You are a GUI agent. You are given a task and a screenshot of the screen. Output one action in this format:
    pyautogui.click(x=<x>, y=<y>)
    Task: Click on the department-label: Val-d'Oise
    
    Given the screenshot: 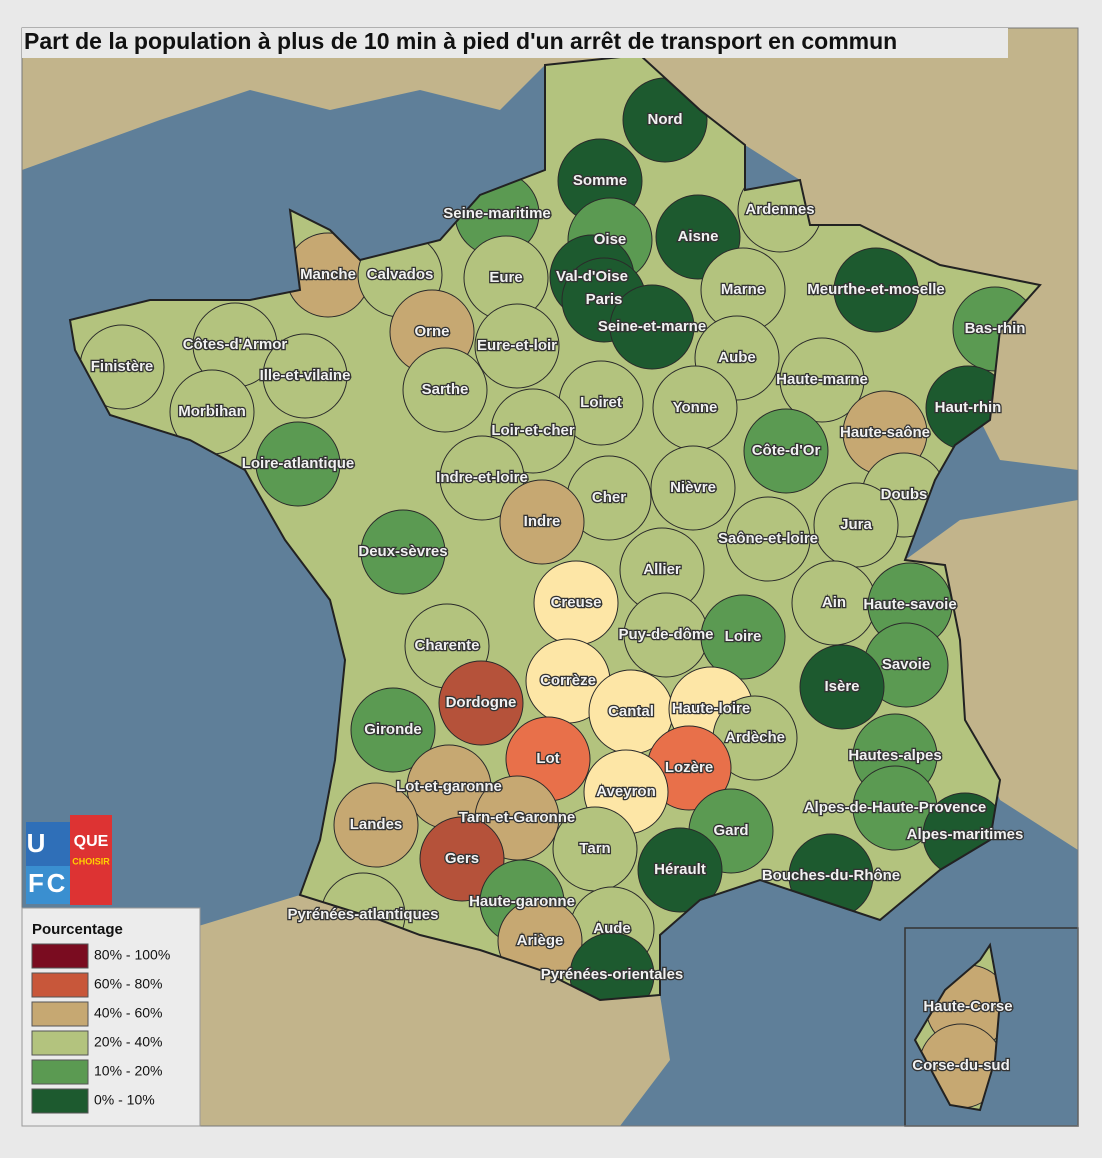 What is the action you would take?
    pyautogui.click(x=592, y=276)
    